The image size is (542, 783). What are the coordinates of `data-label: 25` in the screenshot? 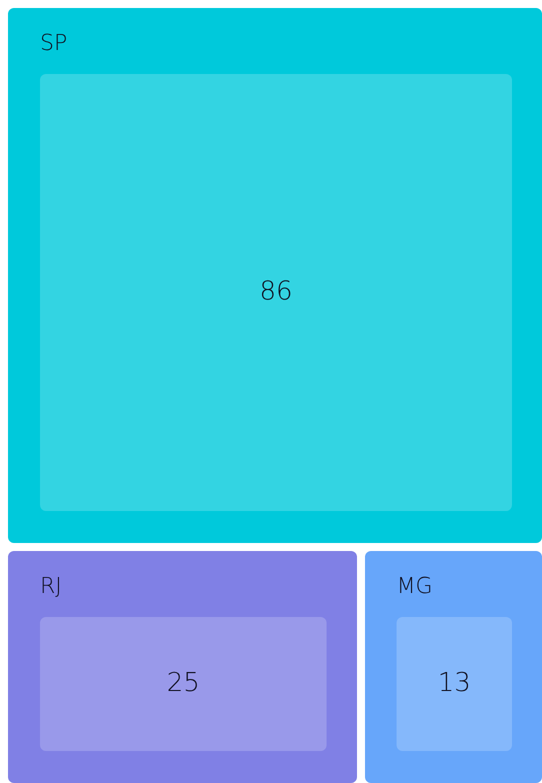 It's located at (183, 683).